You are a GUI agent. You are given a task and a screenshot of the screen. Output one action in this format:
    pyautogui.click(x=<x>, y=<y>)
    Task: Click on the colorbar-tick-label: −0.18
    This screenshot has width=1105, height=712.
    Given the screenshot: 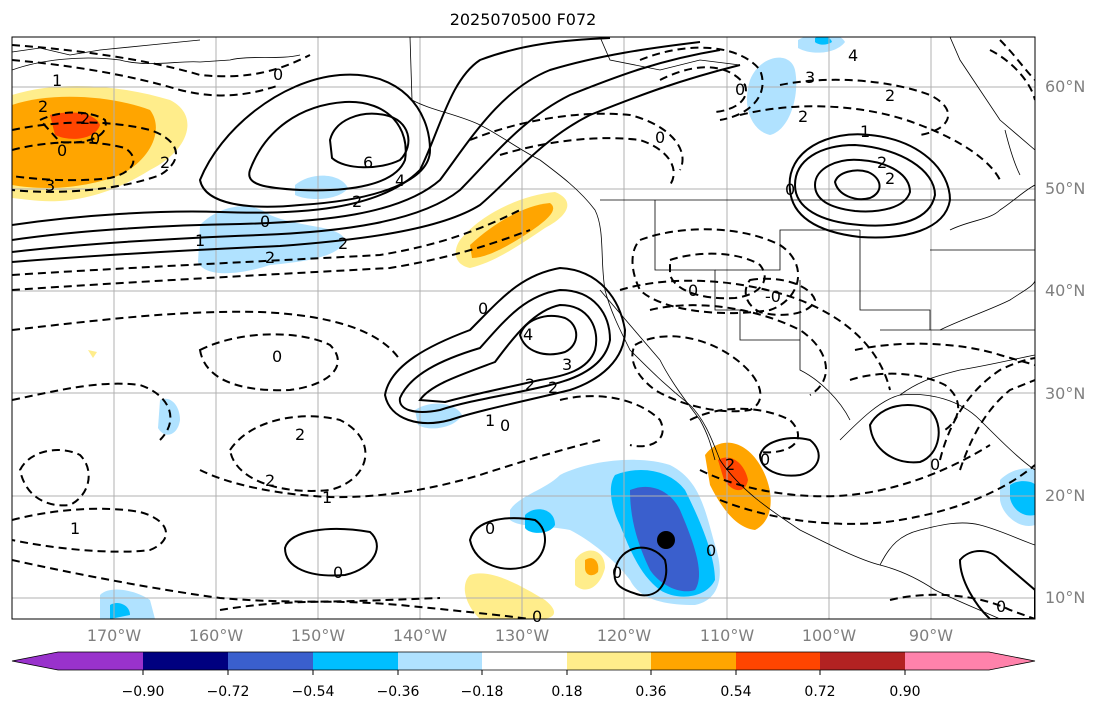 What is the action you would take?
    pyautogui.click(x=482, y=692)
    